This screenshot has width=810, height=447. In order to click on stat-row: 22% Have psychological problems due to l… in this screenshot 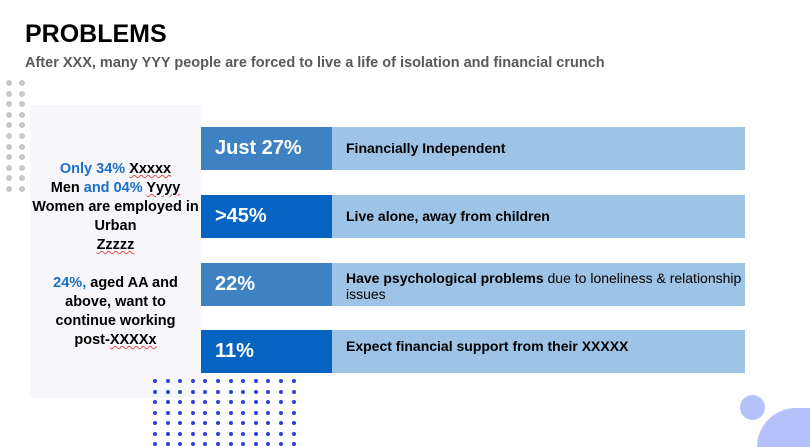, I will do `click(473, 284)`.